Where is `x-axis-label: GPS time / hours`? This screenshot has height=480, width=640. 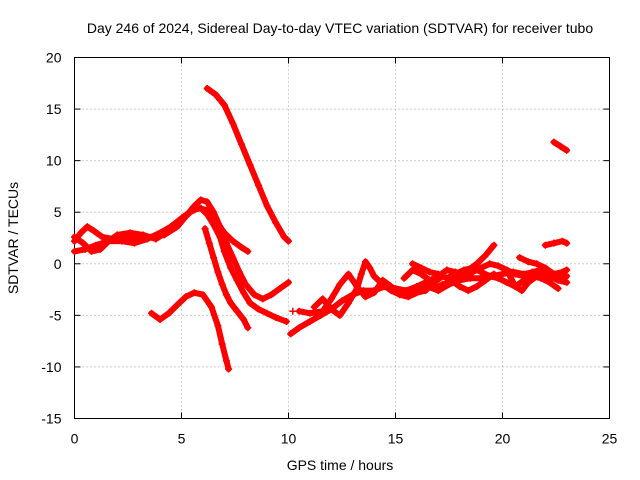
x-axis-label: GPS time / hours is located at coordinates (340, 465).